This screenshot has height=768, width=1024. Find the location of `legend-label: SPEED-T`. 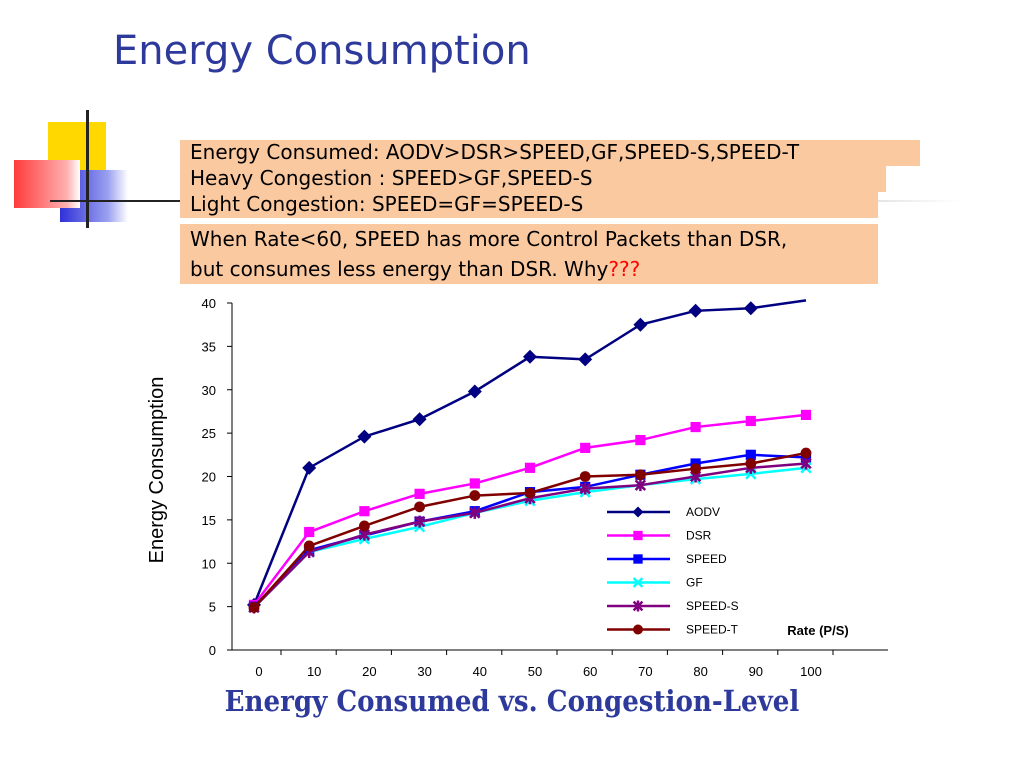

legend-label: SPEED-T is located at coordinates (712, 630).